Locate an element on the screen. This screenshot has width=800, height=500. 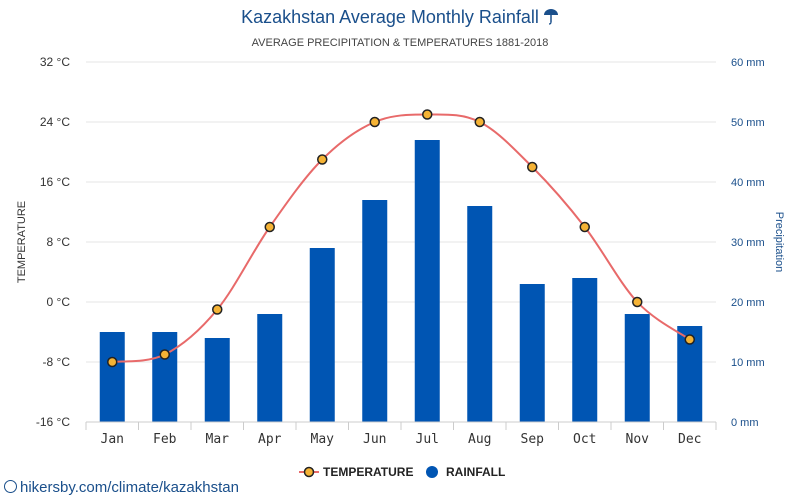
source-link-text: hikersby.com/climate/kazakhstan is located at coordinates (129, 487).